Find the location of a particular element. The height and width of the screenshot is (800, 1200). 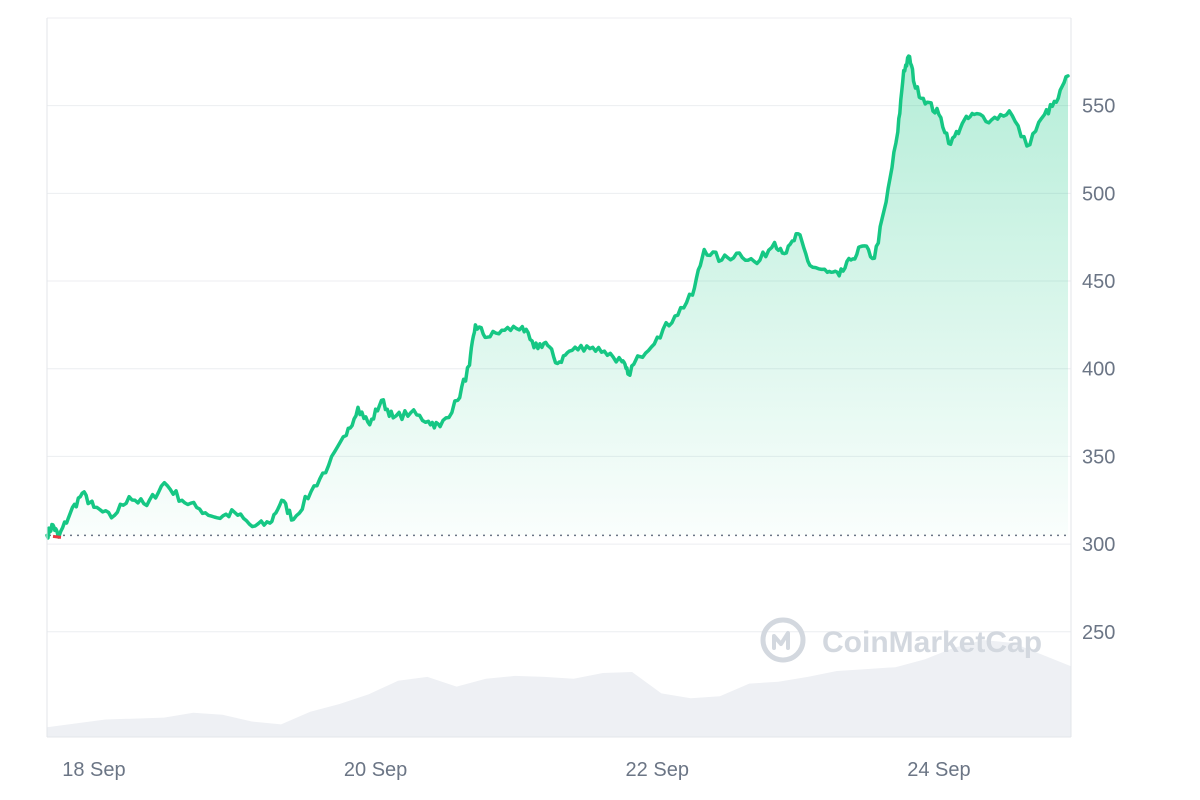

watermark: CoinMarketCap is located at coordinates (901, 640).